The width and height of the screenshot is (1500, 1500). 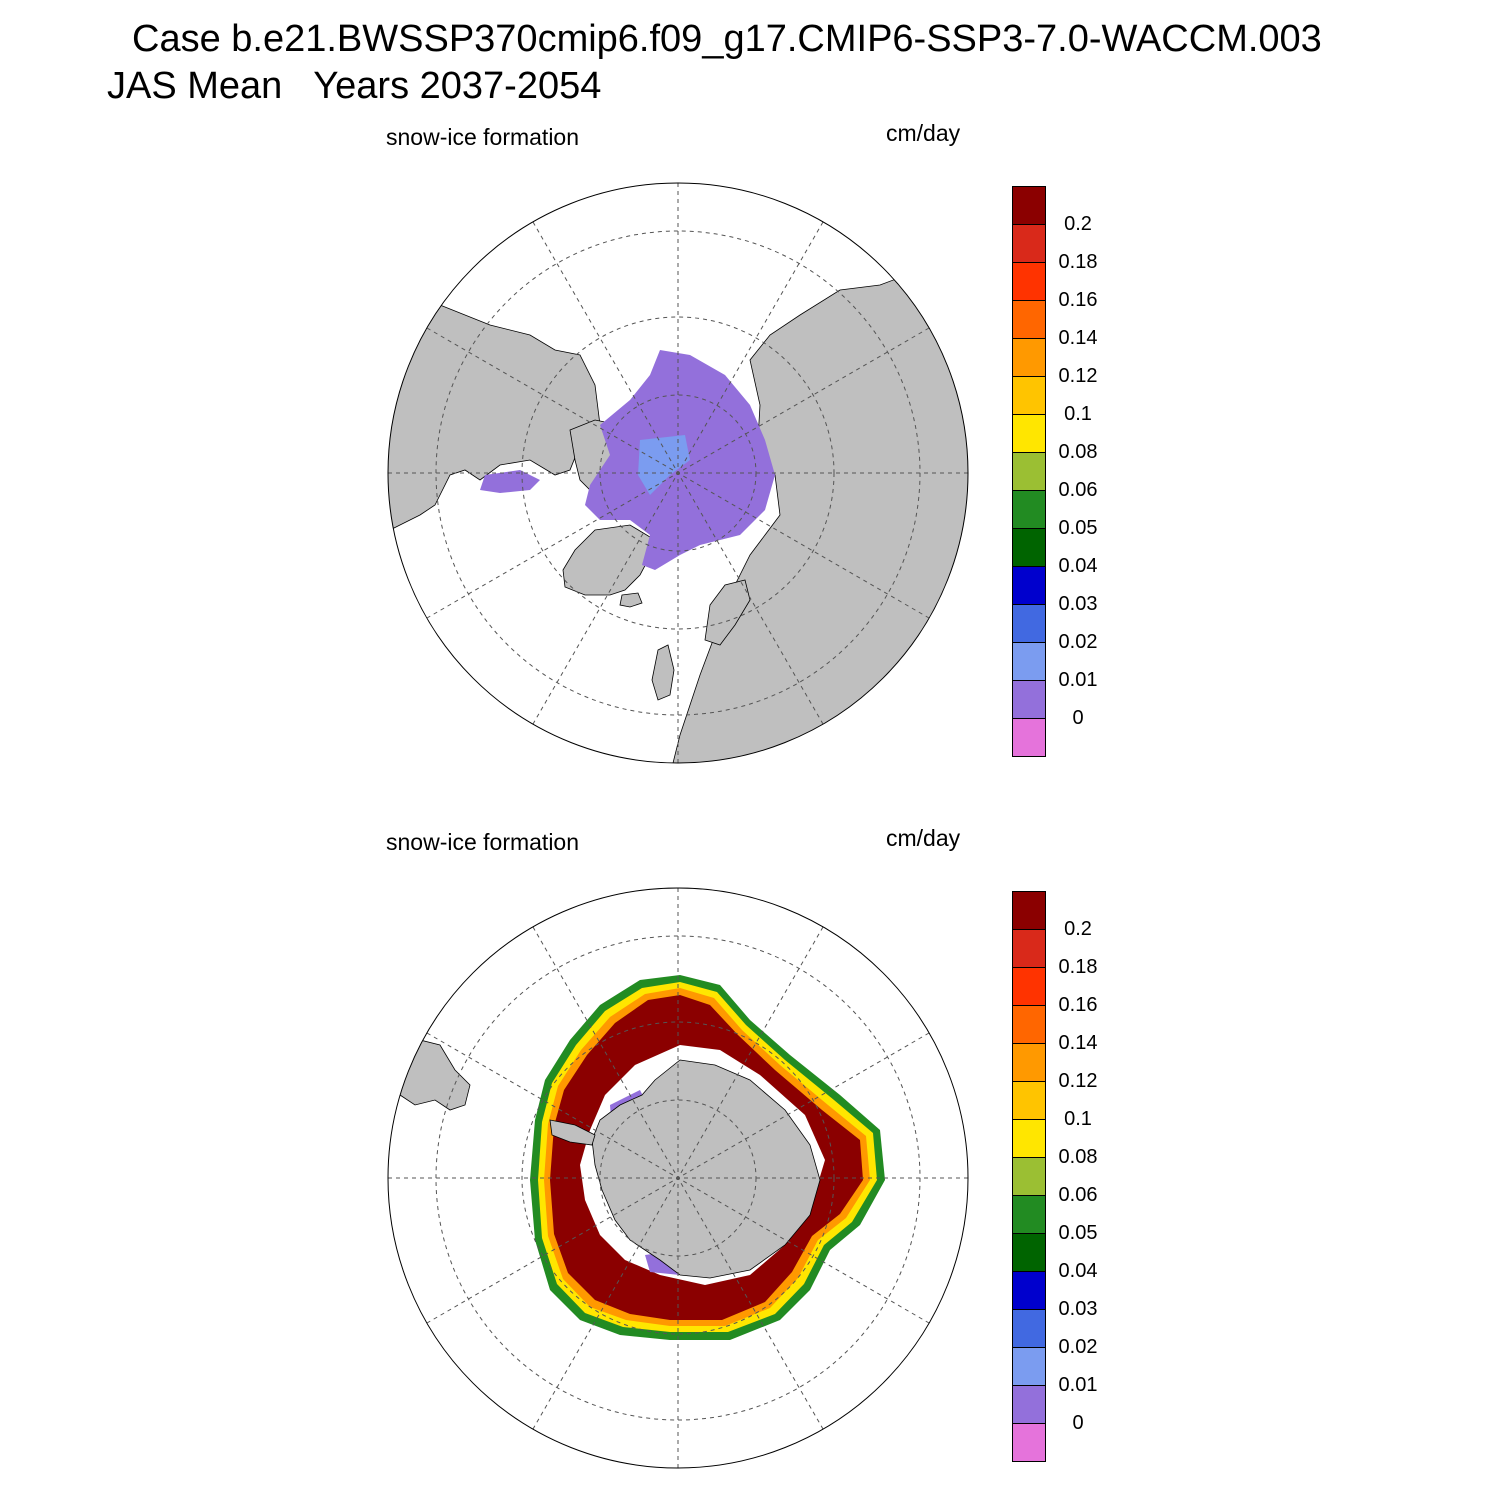 I want to click on land-iceland, so click(x=631, y=600).